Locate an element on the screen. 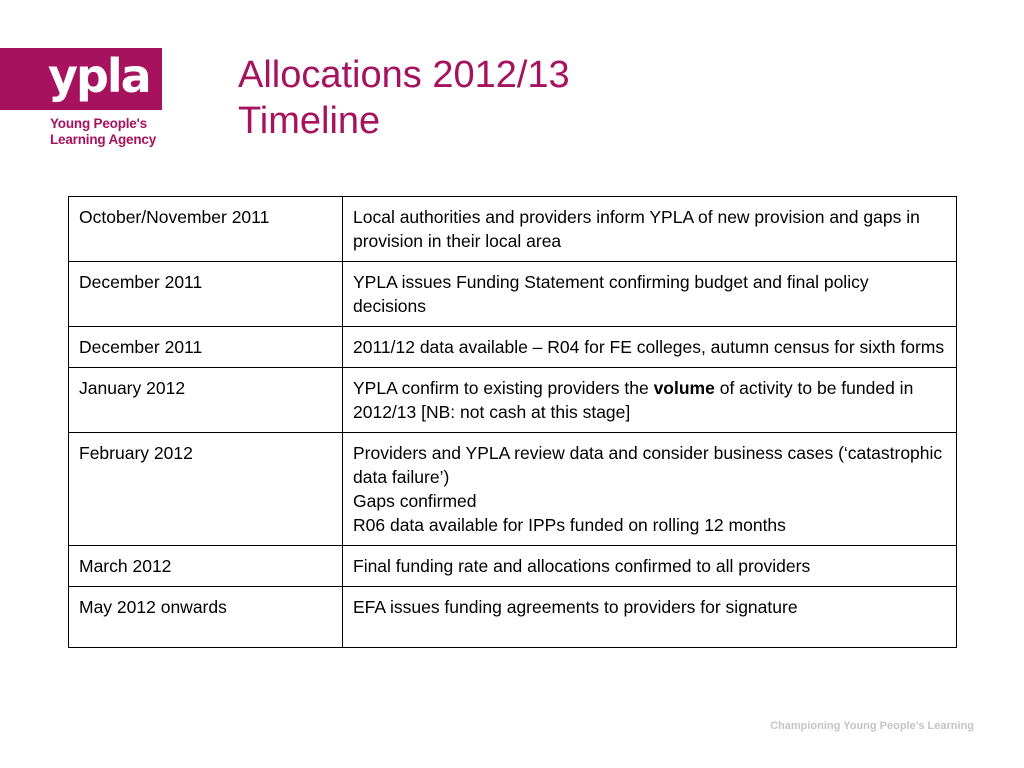 This screenshot has height=768, width=1024. page-title: Allocations 2012/13 Timeline is located at coordinates (404, 98).